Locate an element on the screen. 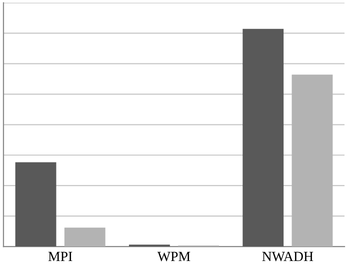 The width and height of the screenshot is (348, 277). x-tick-label: MPI is located at coordinates (60, 257).